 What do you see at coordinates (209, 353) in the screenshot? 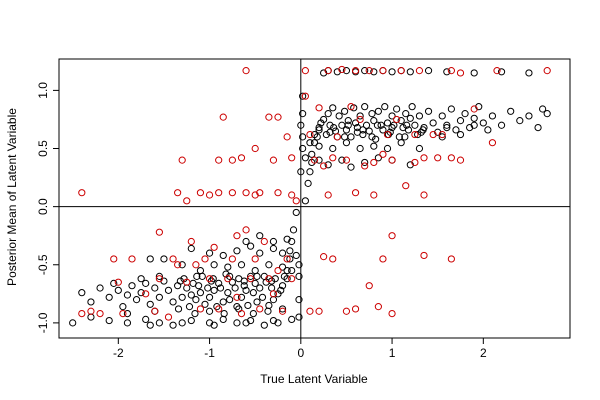
I see `x-tick-label: -1` at bounding box center [209, 353].